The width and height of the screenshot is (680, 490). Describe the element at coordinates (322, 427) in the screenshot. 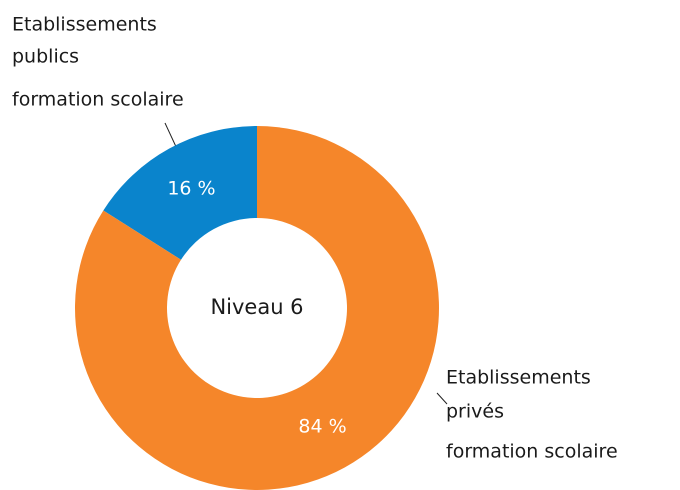

I see `value-label: 84 %` at that location.